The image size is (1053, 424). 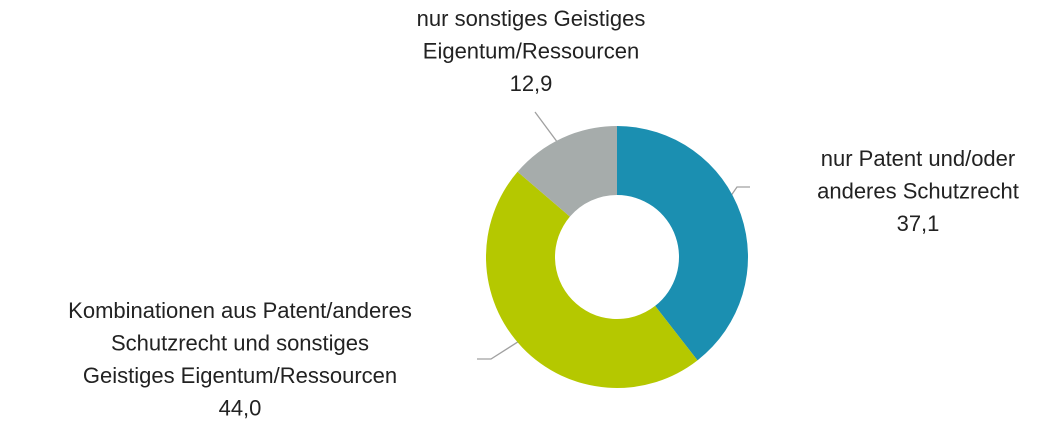 I want to click on segment-label: Geistiges Eigentum/Ressourcen, so click(x=240, y=375).